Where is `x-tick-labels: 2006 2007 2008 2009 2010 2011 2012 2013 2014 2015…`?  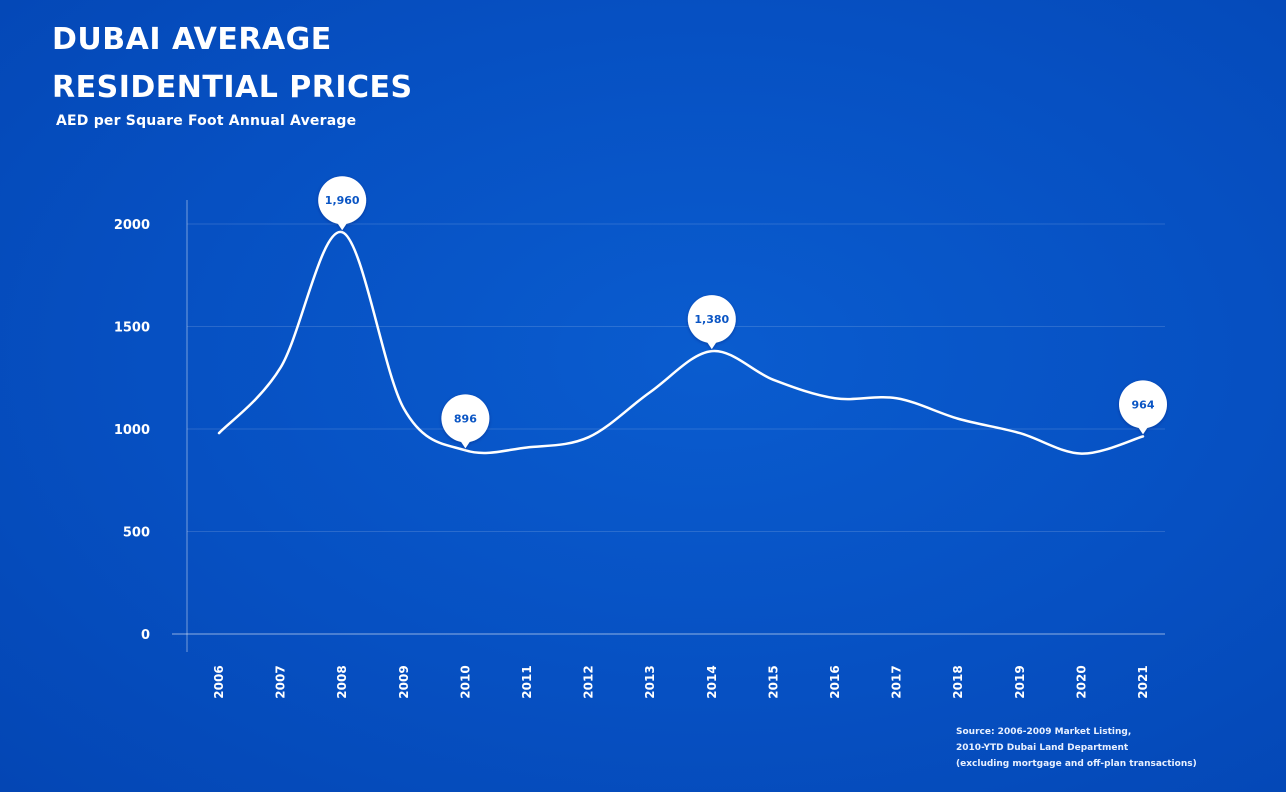 x-tick-labels: 2006 2007 2008 2009 2010 2011 2012 2013 2014 2015… is located at coordinates (681, 681).